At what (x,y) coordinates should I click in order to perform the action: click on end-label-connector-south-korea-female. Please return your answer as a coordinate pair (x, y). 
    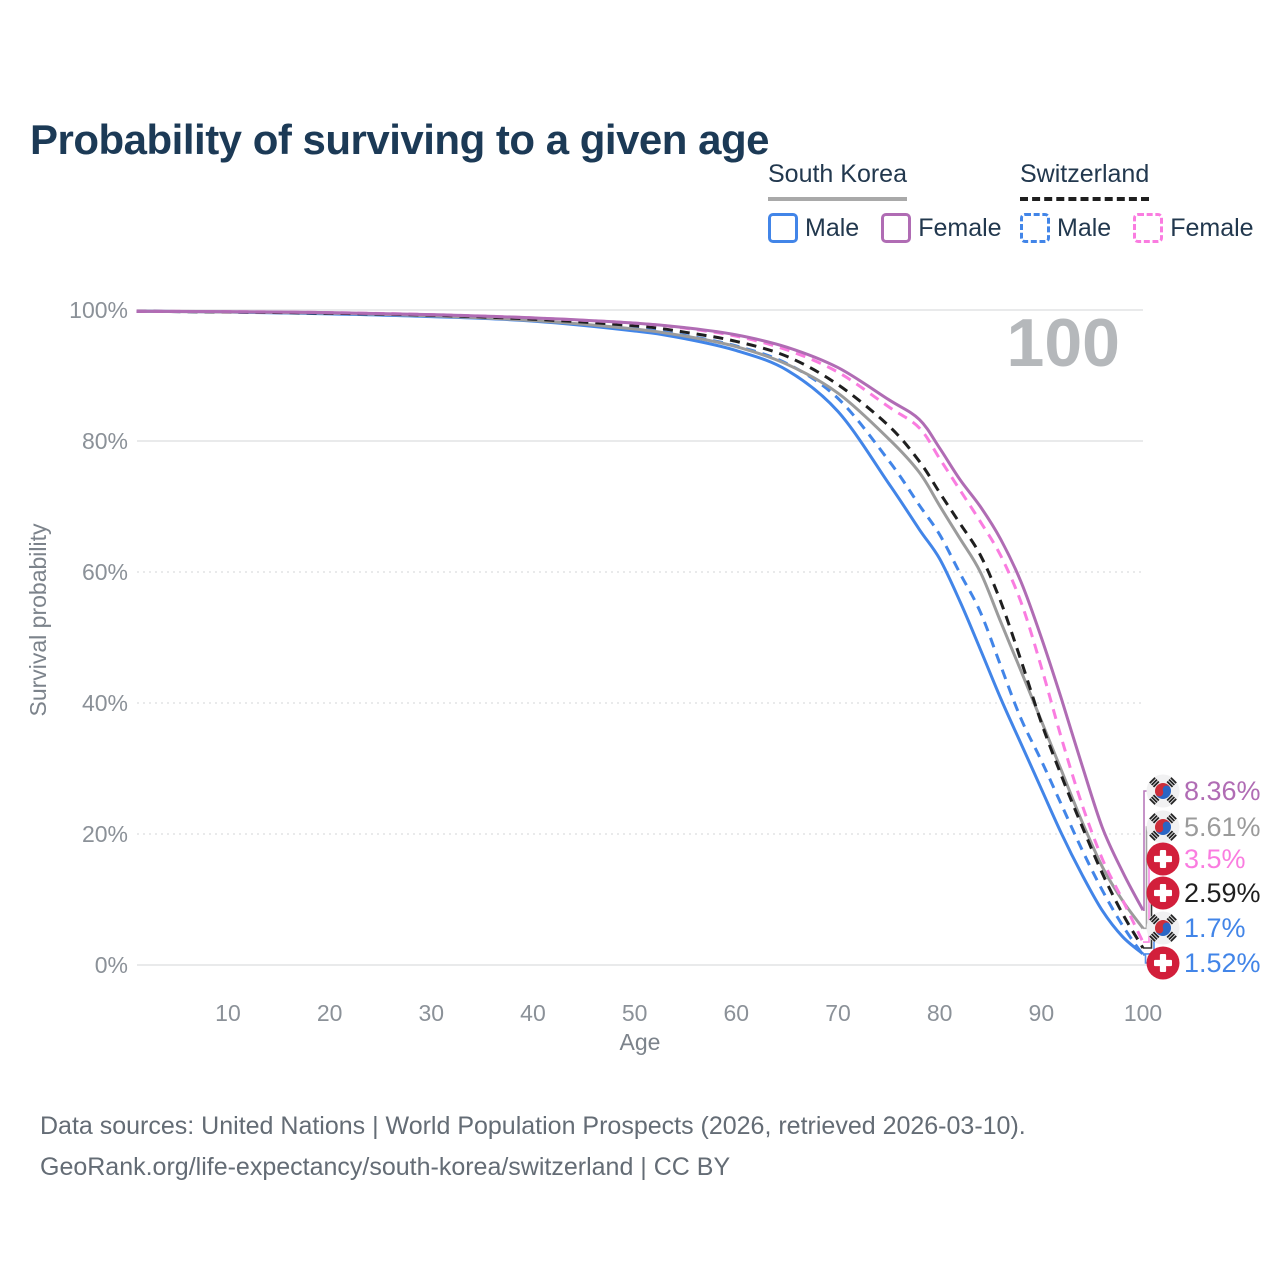
    Looking at the image, I should click on (1145, 850).